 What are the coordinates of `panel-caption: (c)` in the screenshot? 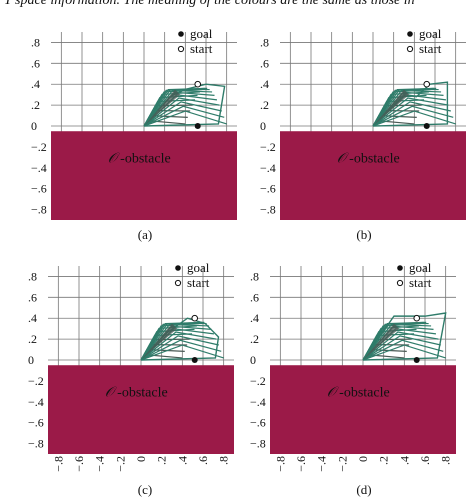 It's located at (145, 489).